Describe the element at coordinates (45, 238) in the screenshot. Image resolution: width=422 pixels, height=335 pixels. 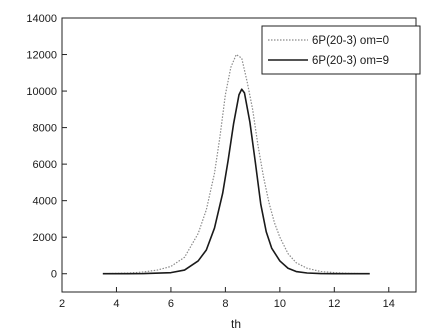
I see `y-tick-label-1: 2000` at that location.